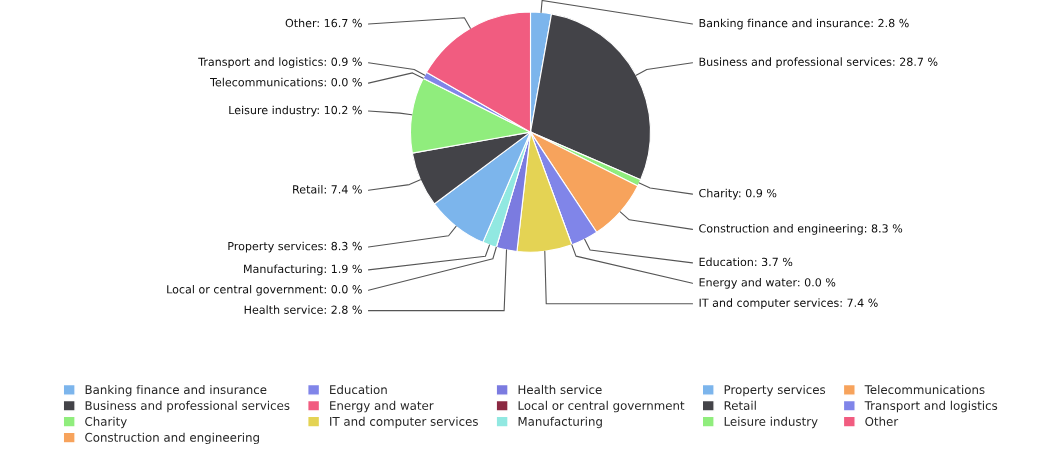  Describe the element at coordinates (172, 438) in the screenshot. I see `legend-label: Construction and engineering` at that location.